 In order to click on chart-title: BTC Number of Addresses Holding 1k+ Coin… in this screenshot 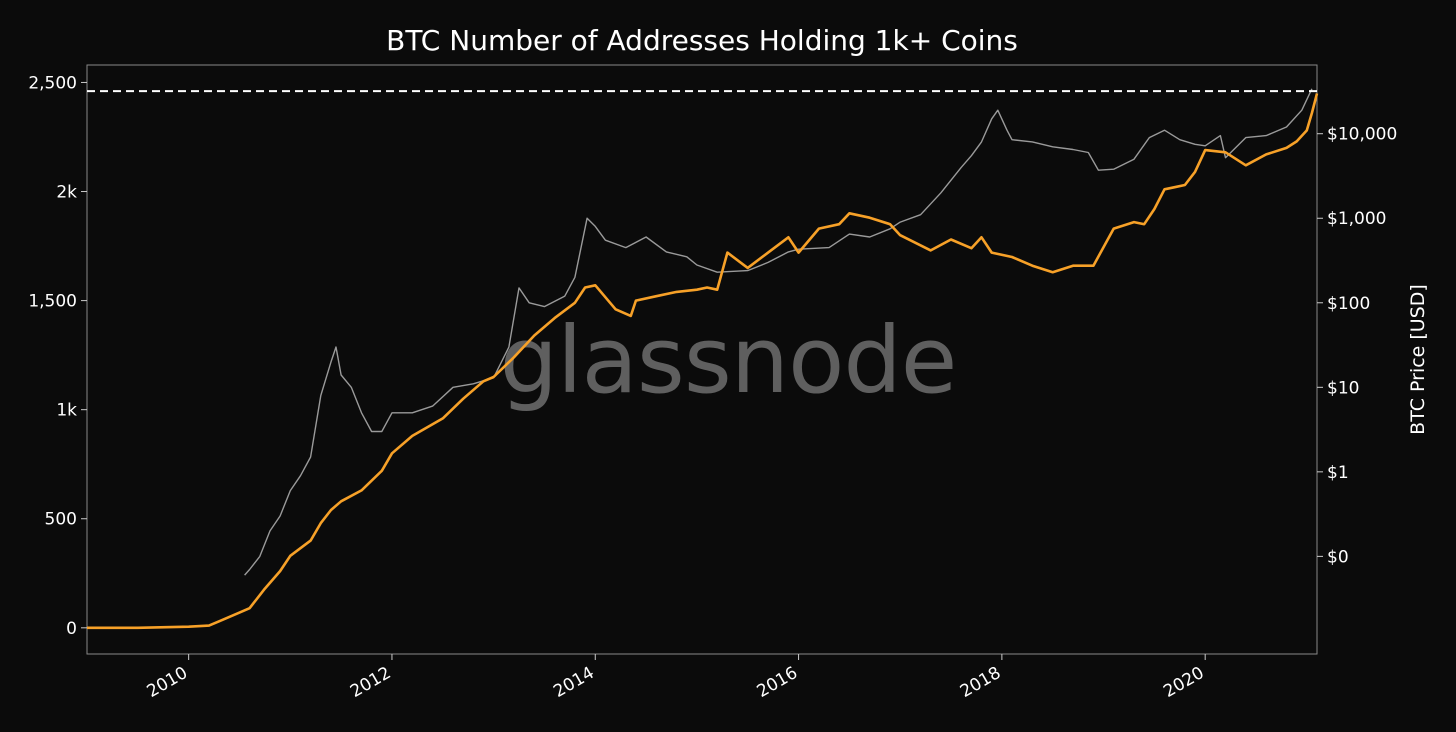, I will do `click(702, 40)`.